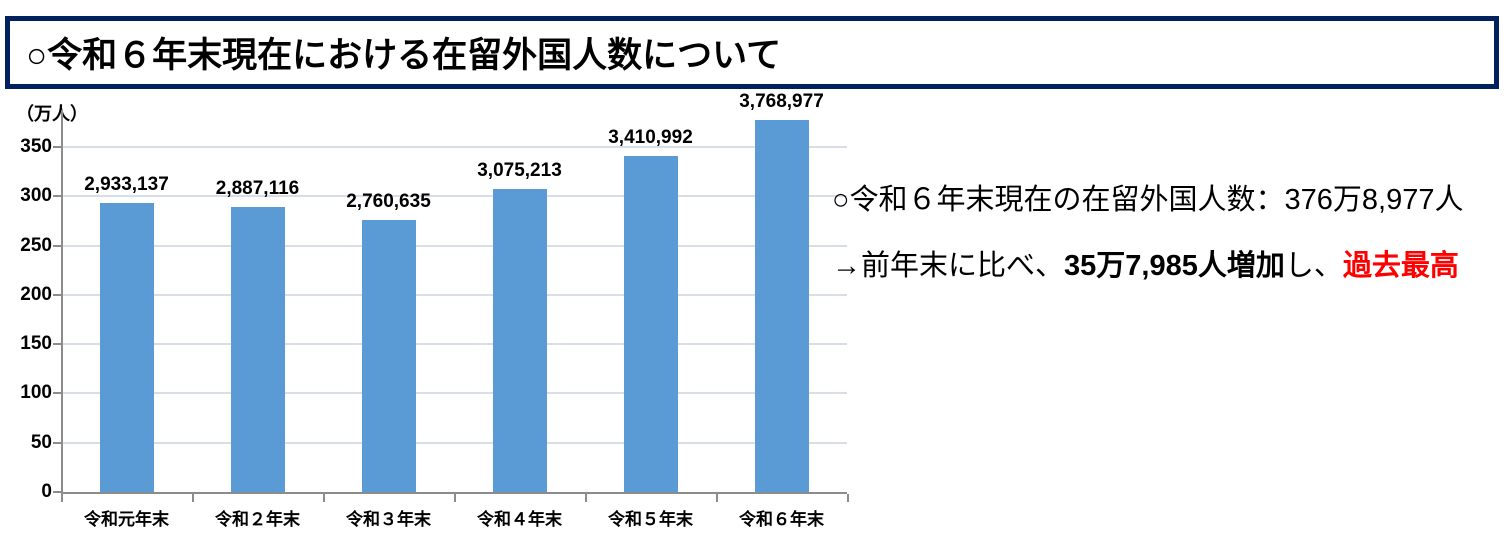 This screenshot has height=552, width=1510. I want to click on summary-line-2-prefix: →前年末に比べ、, so click(948, 266).